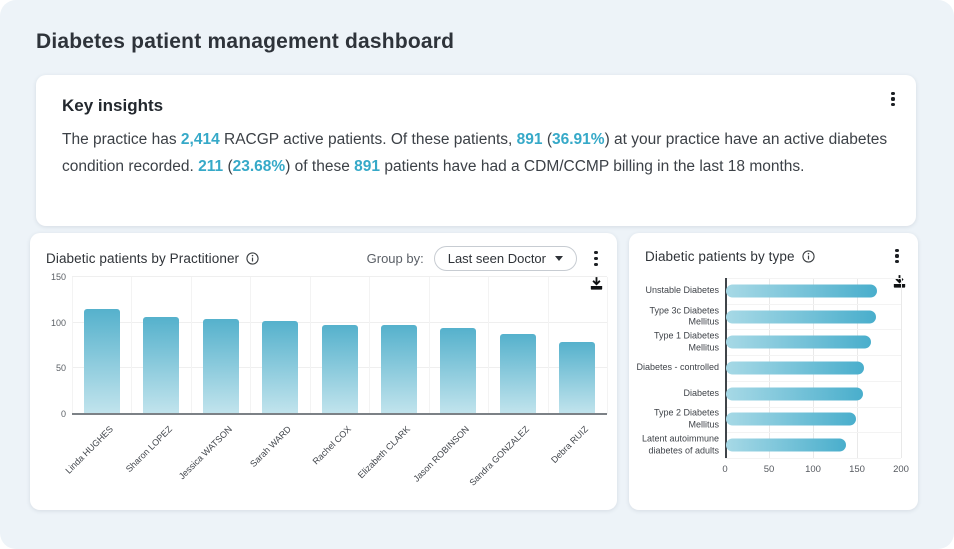 The width and height of the screenshot is (954, 549). Describe the element at coordinates (684, 315) in the screenshot. I see `category-label: Type 3c Diabetes Mellitus` at that location.